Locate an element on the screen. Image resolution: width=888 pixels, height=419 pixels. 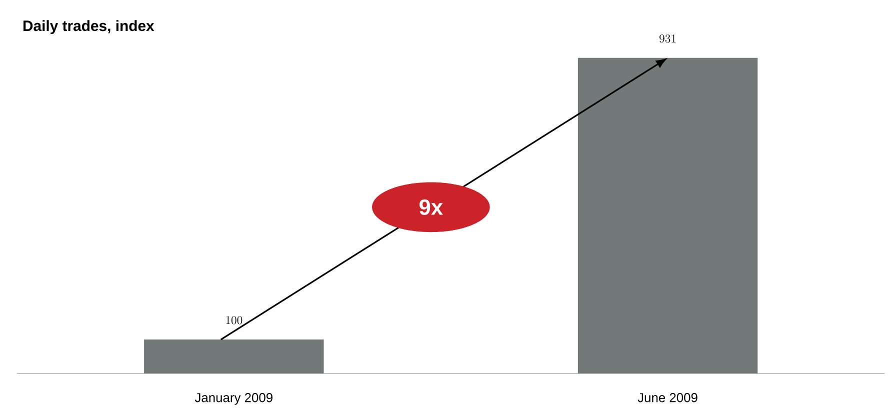
x-tick-label: June 2009 is located at coordinates (668, 397).